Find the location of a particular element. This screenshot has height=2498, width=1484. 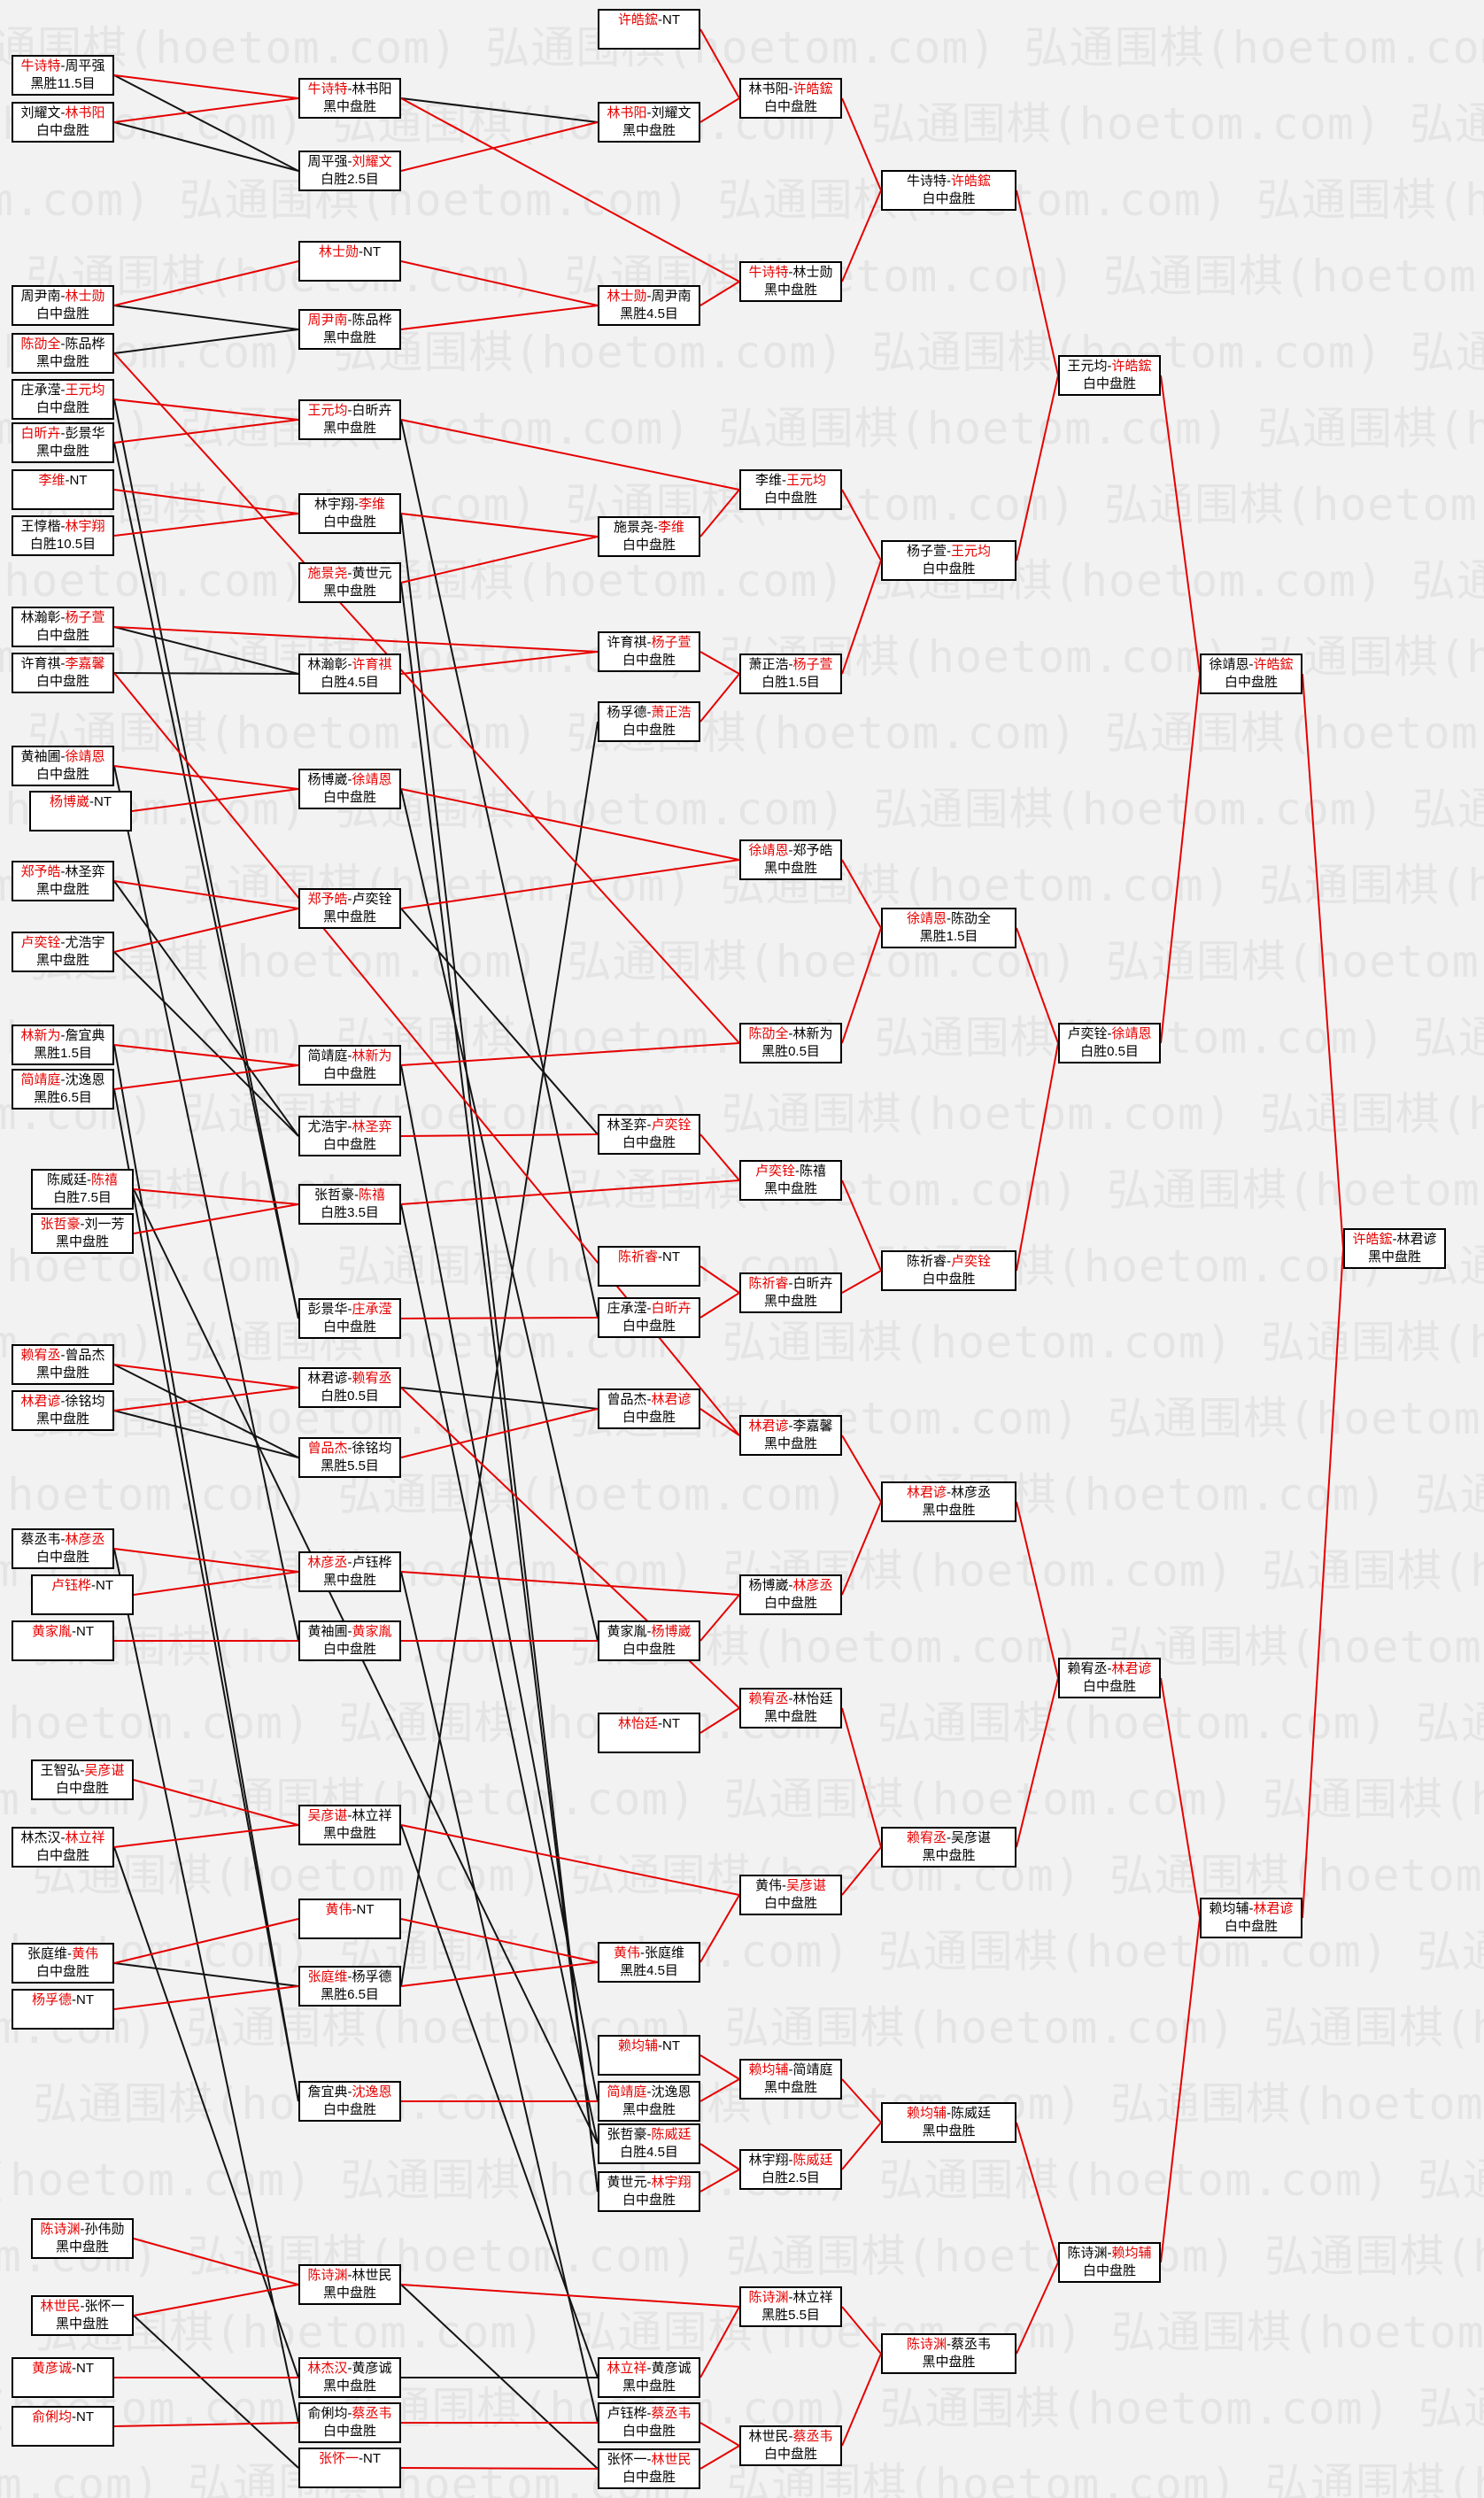

player-name: NT is located at coordinates (85, 2000).